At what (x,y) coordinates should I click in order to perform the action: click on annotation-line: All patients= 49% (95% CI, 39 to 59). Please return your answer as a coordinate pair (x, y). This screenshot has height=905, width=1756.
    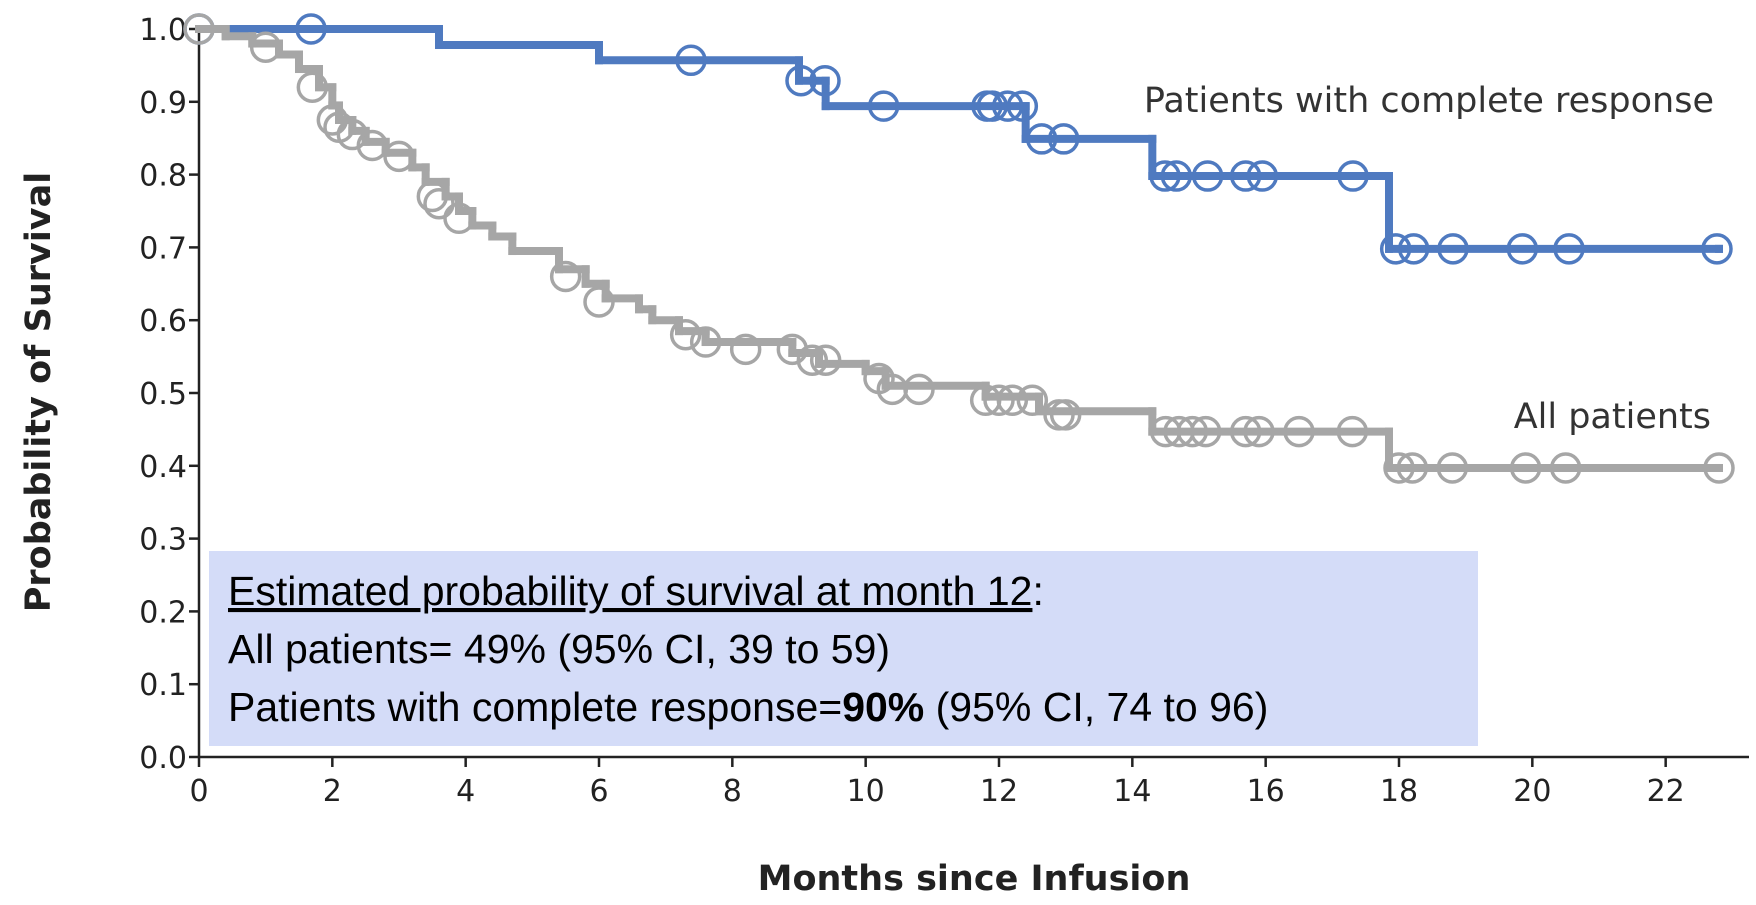
    Looking at the image, I should click on (559, 649).